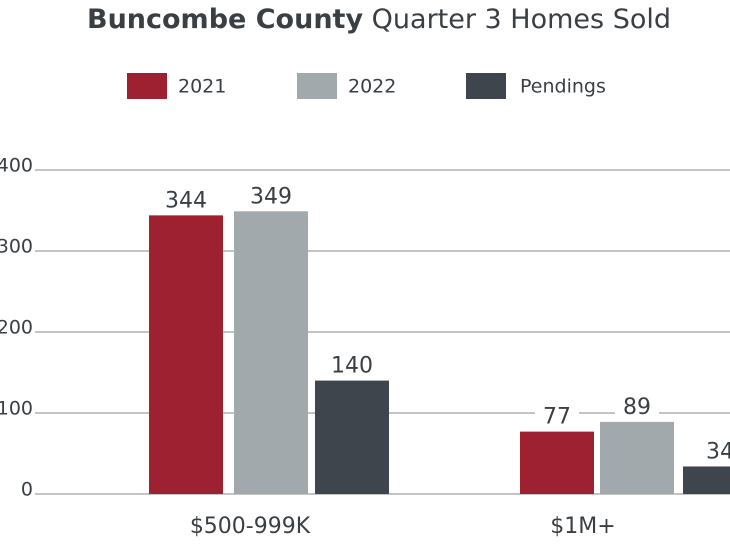  What do you see at coordinates (372, 87) in the screenshot?
I see `legend-label: 2022` at bounding box center [372, 87].